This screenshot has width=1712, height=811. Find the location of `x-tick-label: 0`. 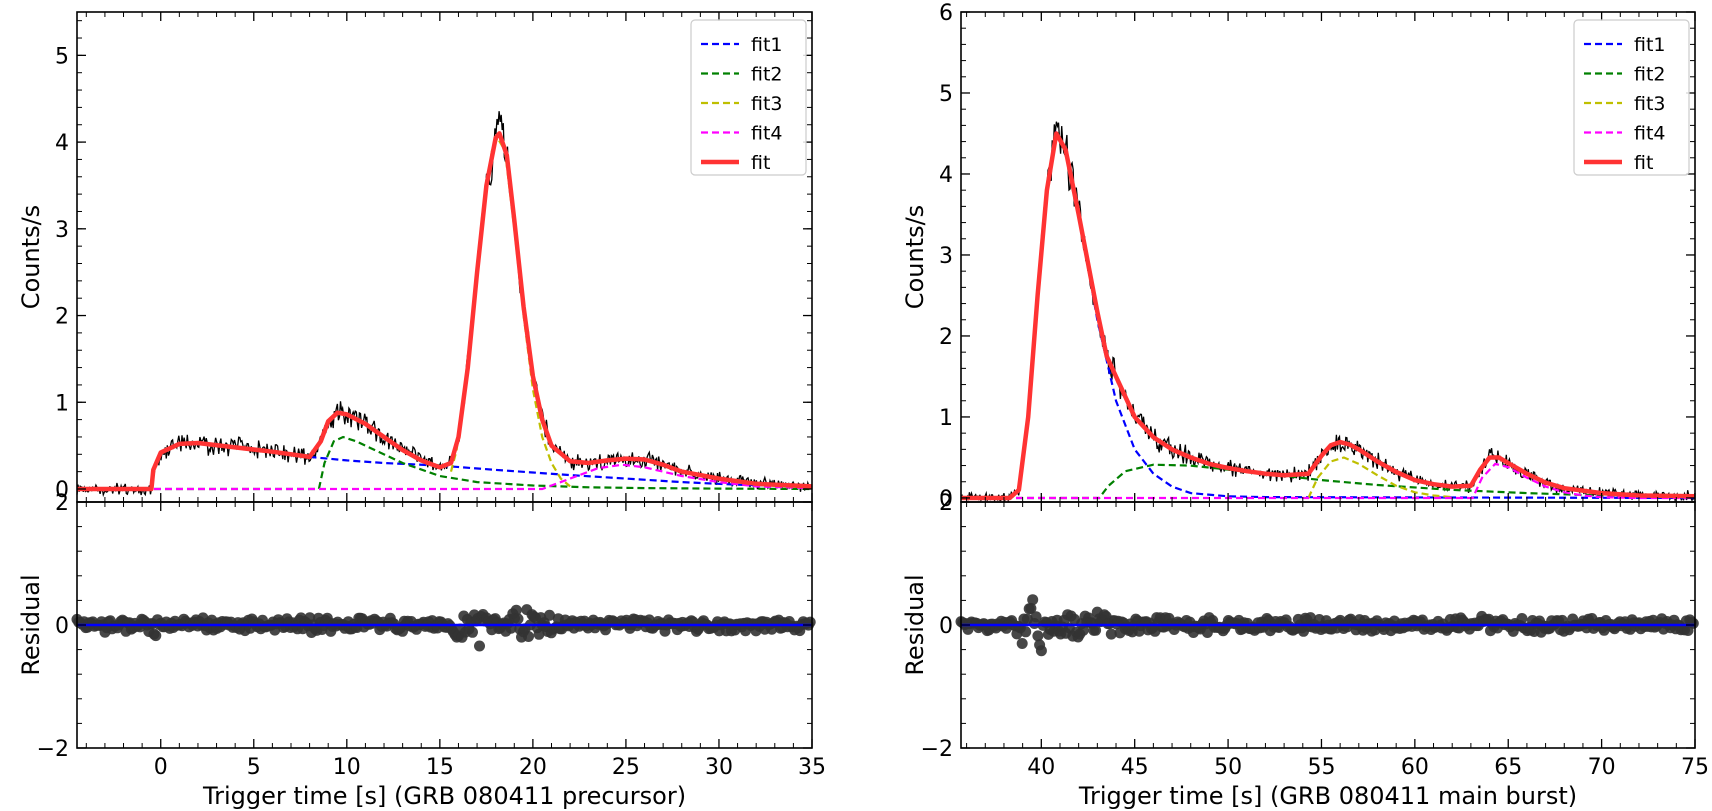

x-tick-label: 0 is located at coordinates (161, 767).